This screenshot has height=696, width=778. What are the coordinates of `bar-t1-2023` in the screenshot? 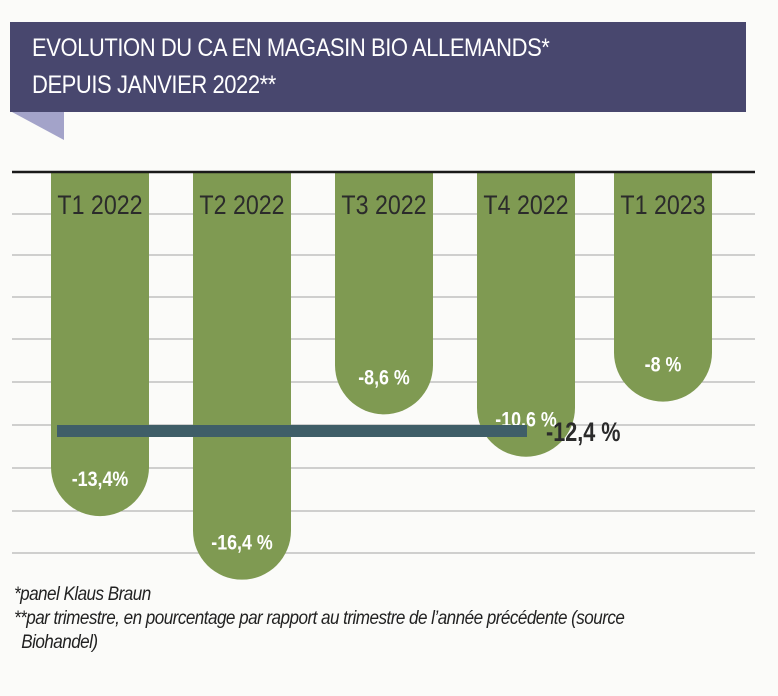 It's located at (663, 287).